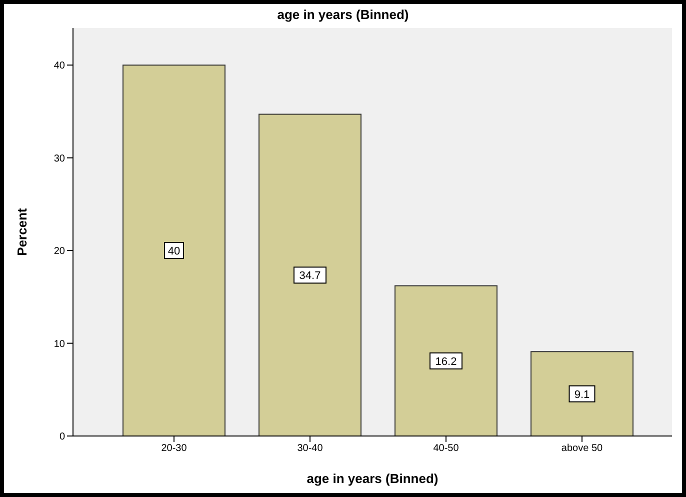 Image resolution: width=686 pixels, height=497 pixels. I want to click on data-label: 16.2, so click(446, 362).